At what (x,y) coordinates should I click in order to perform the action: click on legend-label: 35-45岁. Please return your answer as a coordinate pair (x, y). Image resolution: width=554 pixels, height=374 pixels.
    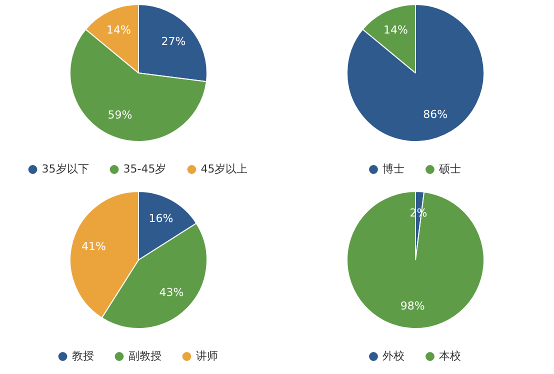
    Looking at the image, I should click on (144, 169).